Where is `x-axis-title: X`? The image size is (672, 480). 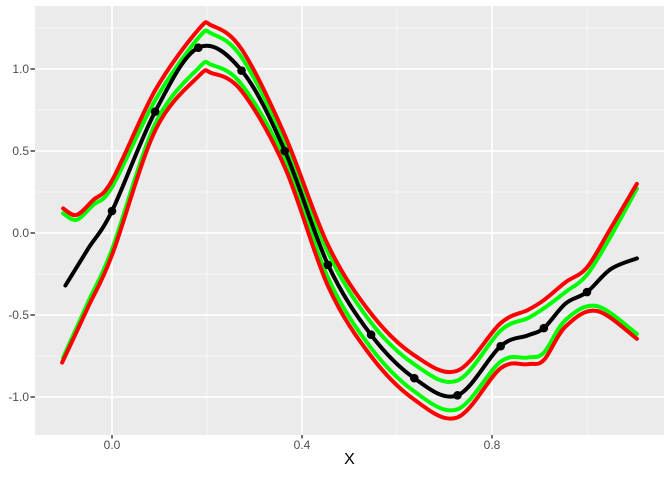 x-axis-title: X is located at coordinates (349, 459).